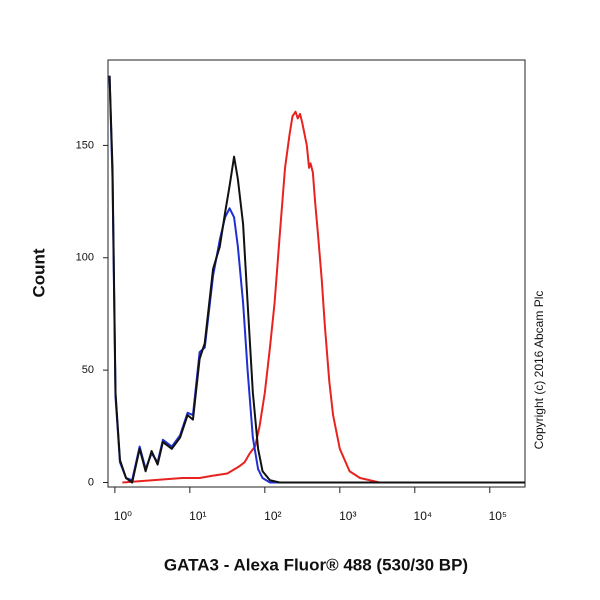  Describe the element at coordinates (347, 516) in the screenshot. I see `x-tick-label: 10³` at that location.